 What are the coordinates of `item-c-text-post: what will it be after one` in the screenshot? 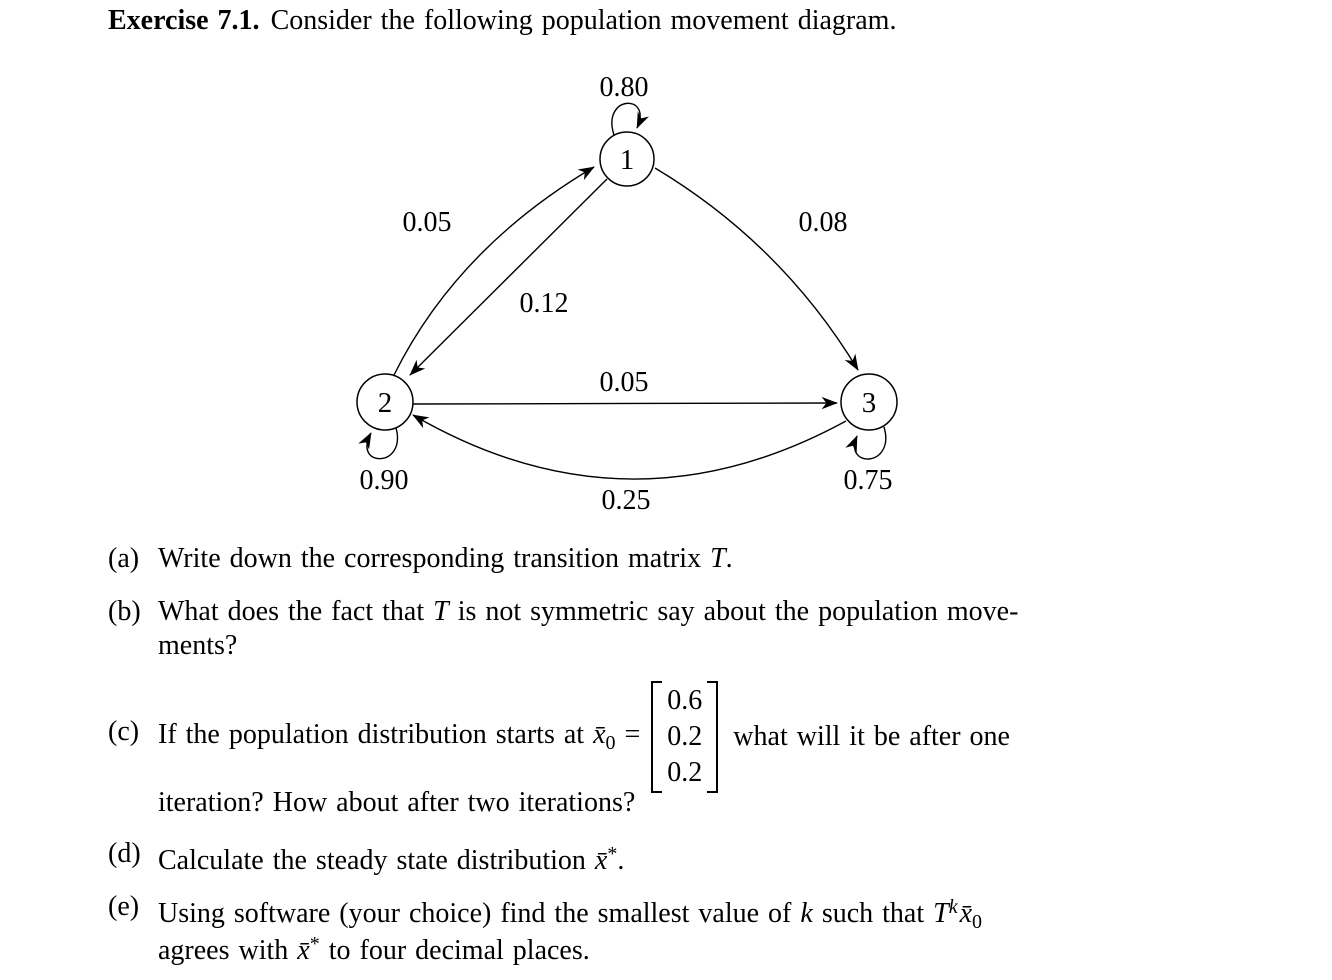 It's located at (871, 736).